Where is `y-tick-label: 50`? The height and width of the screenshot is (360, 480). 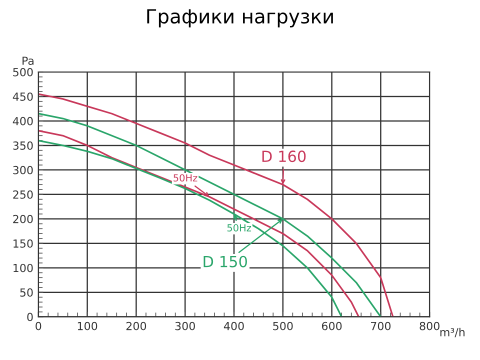 y-tick-label: 50 is located at coordinates (26, 292).